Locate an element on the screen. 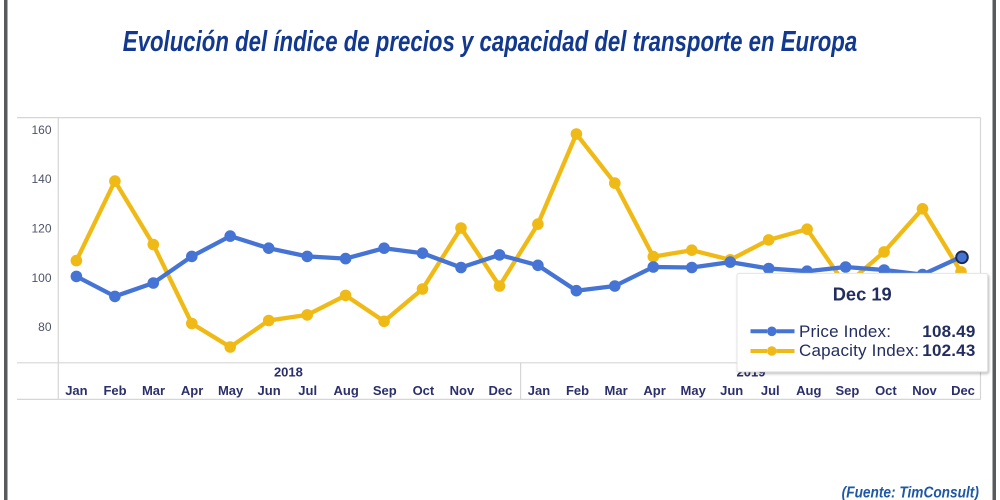  svg-text: (Fuente: TimConsult) is located at coordinates (910, 492).